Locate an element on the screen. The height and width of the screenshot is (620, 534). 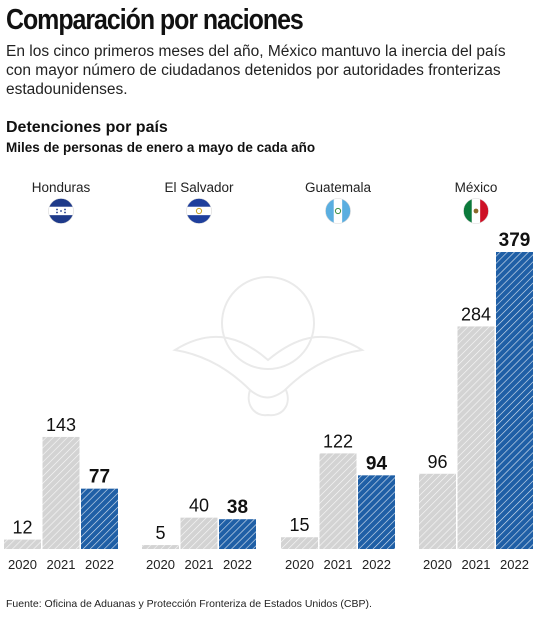
eagle-watermark-icon is located at coordinates (268, 346).